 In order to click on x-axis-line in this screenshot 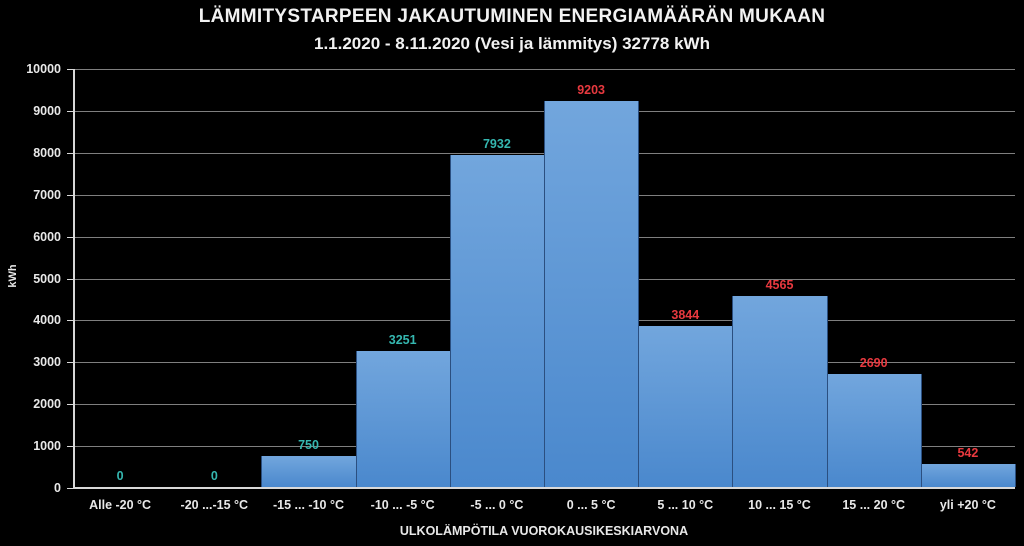, I will do `click(544, 488)`.